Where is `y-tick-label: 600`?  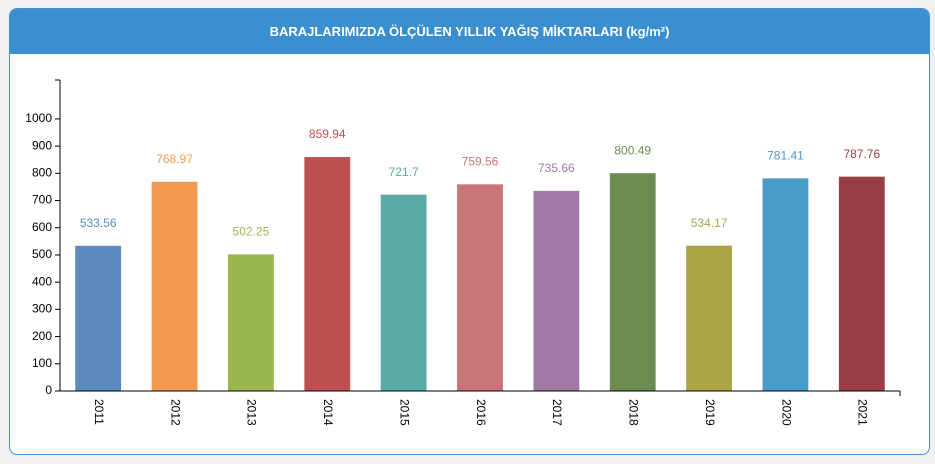 y-tick-label: 600 is located at coordinates (42, 227).